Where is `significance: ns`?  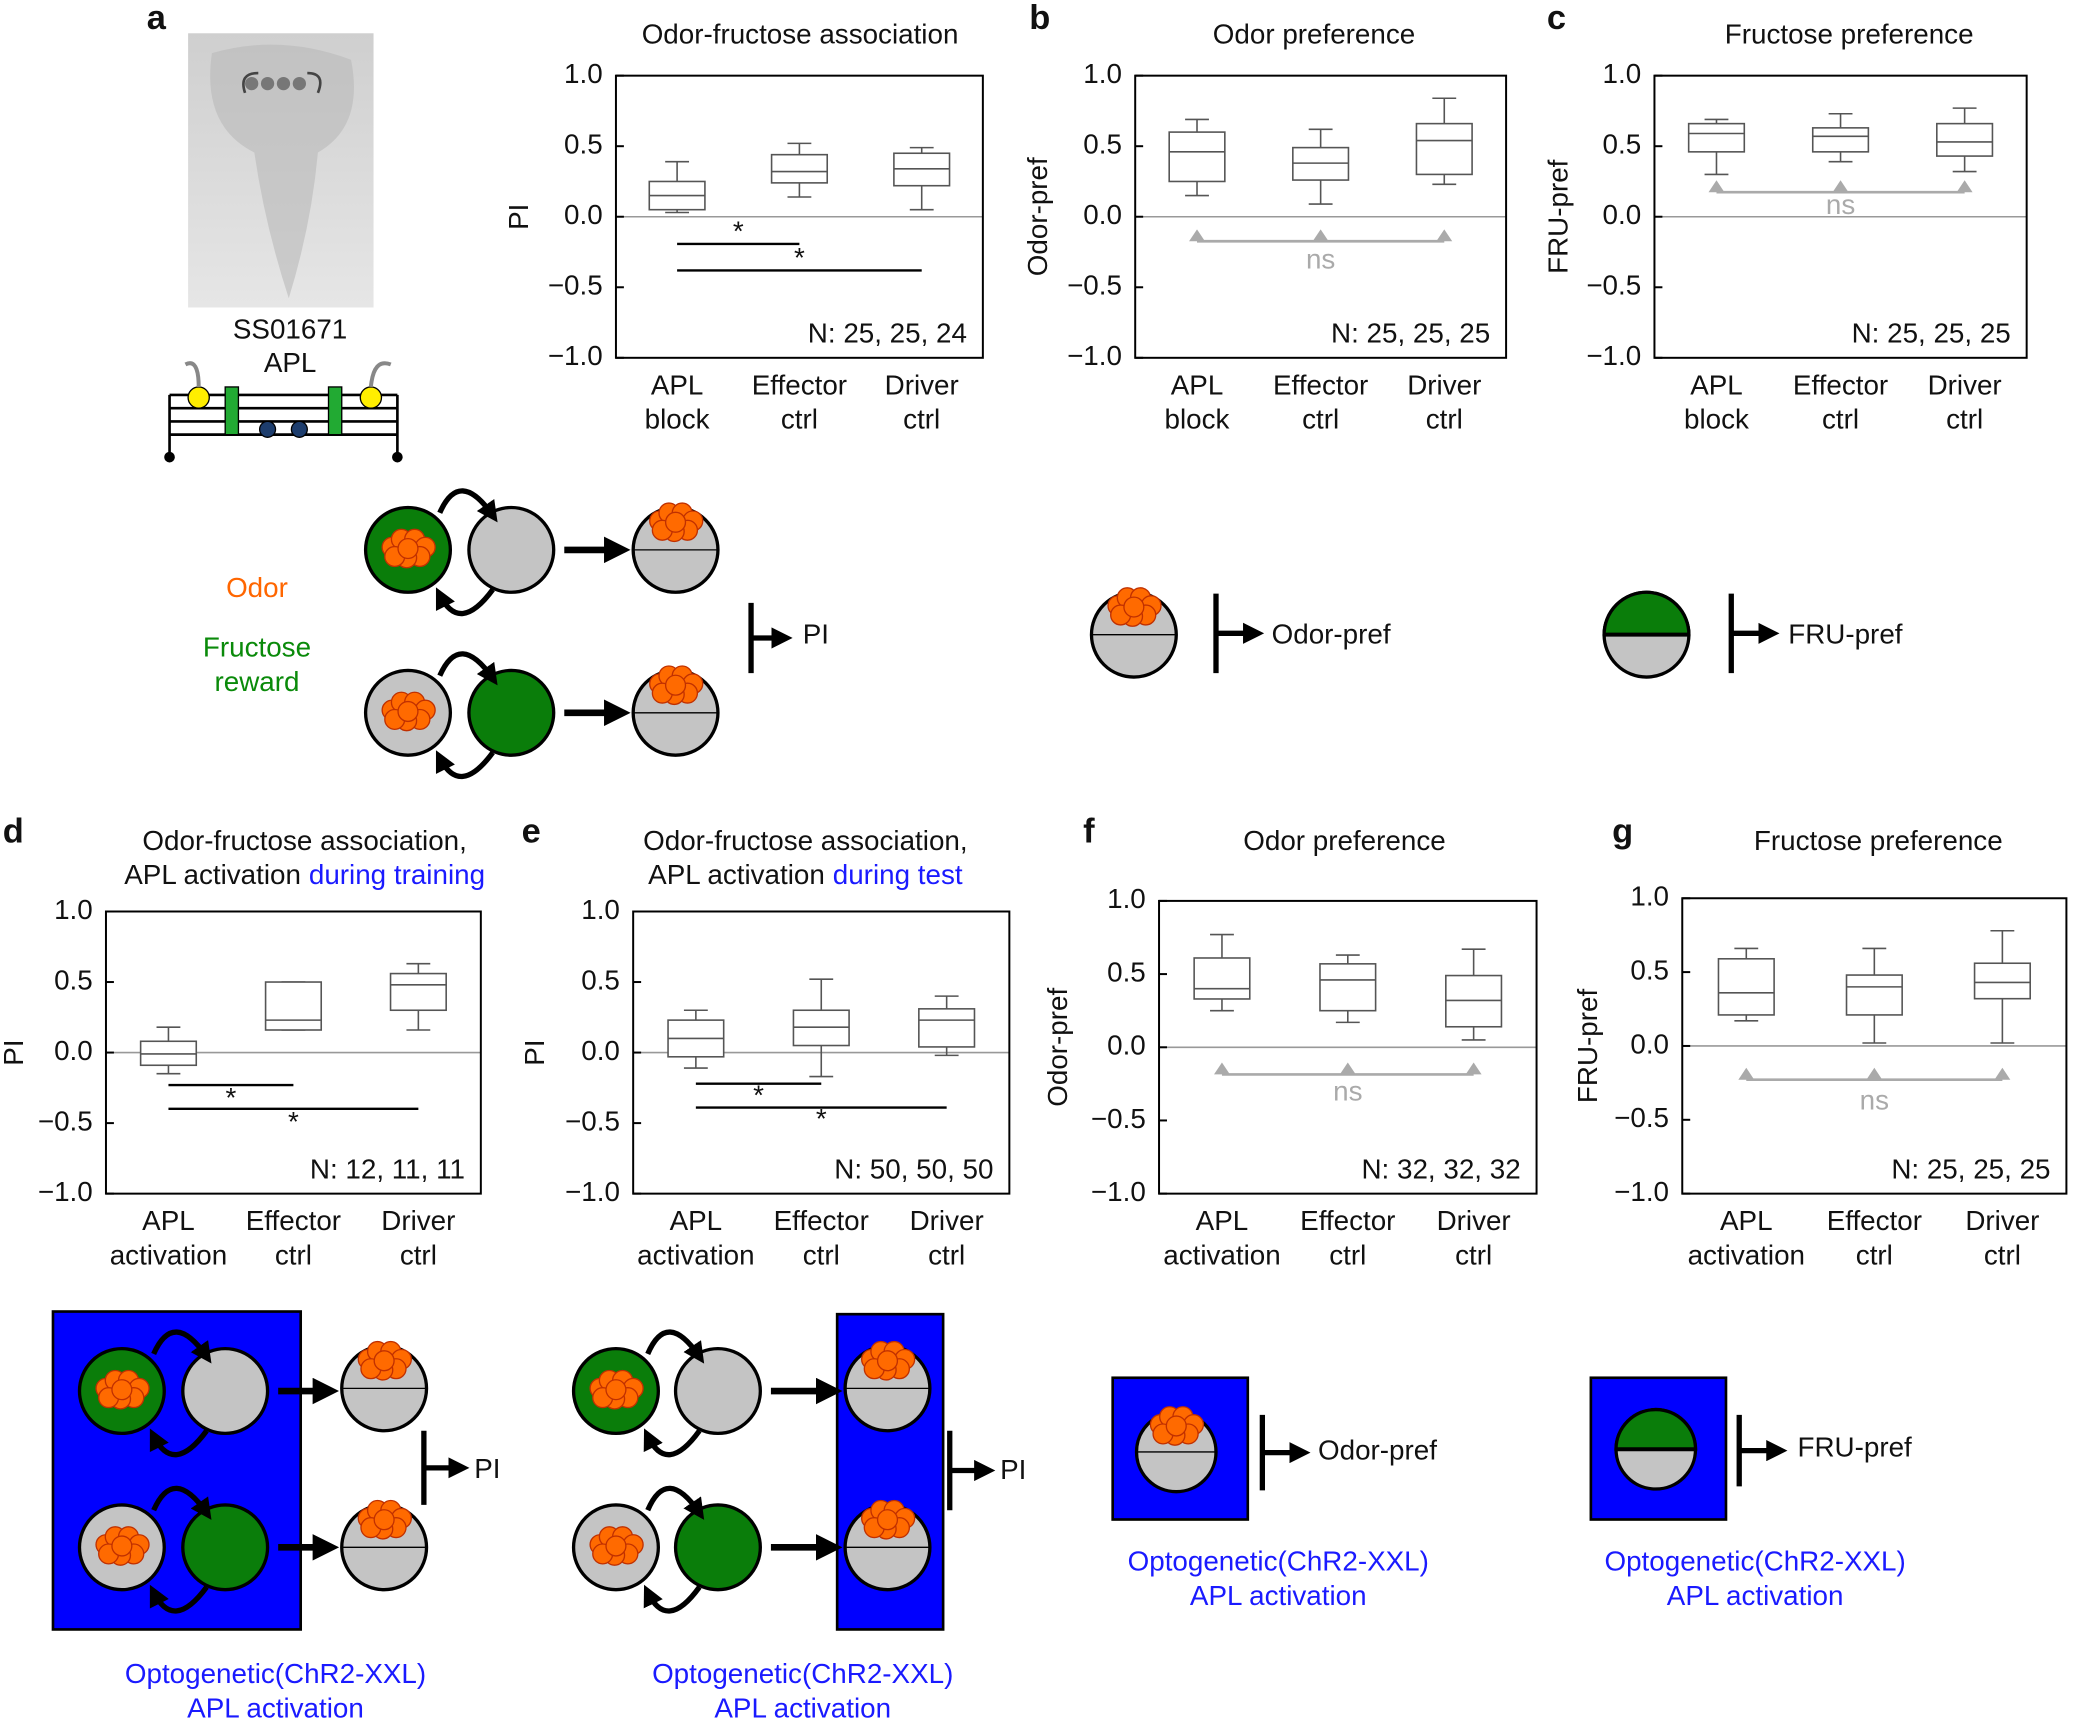 significance: ns is located at coordinates (1347, 1090).